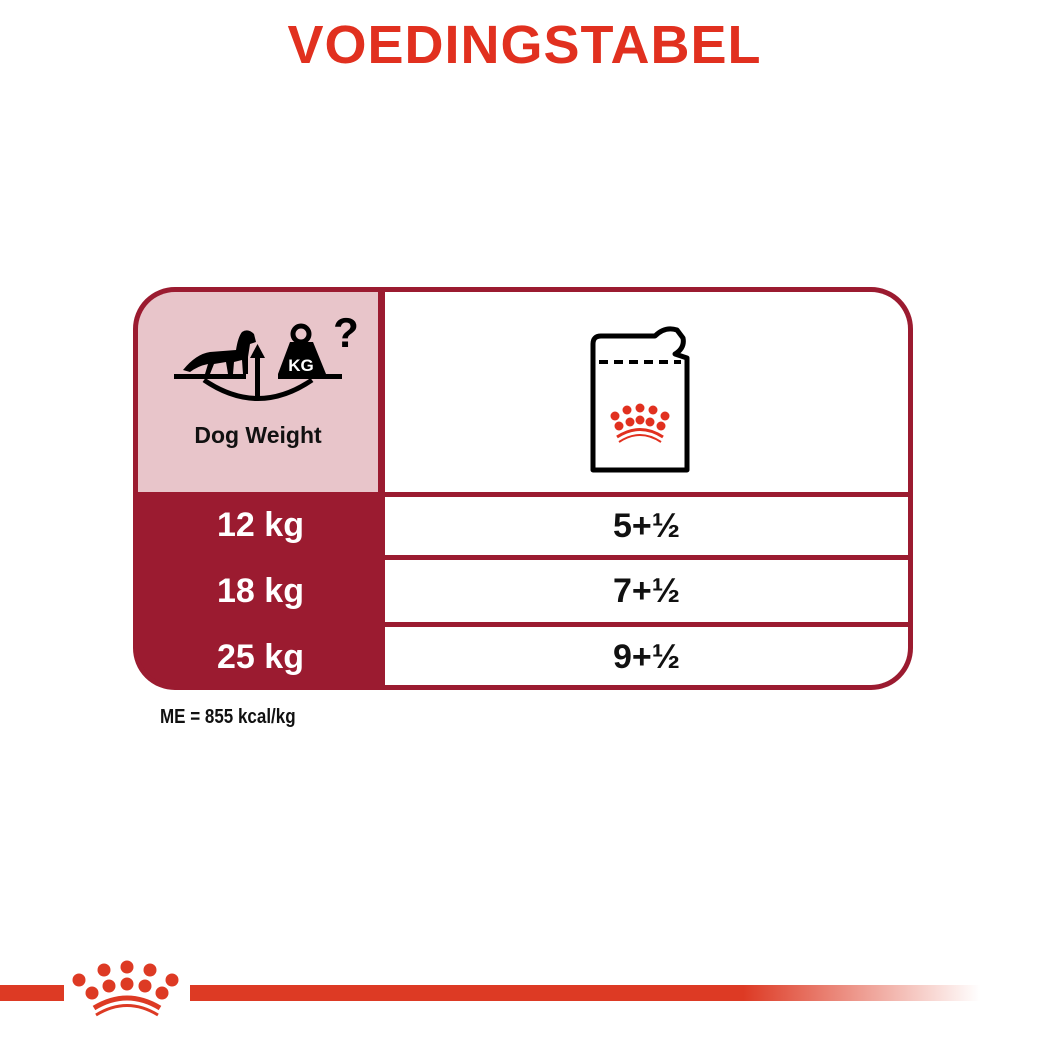  Describe the element at coordinates (640, 399) in the screenshot. I see `wet-food-pouch-icon` at that location.